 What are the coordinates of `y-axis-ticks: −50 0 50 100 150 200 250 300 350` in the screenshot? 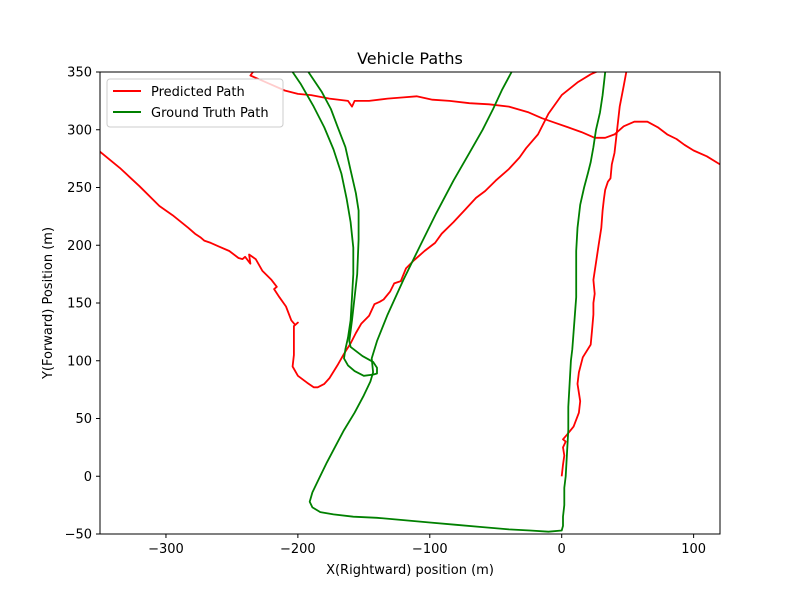 It's located at (82, 304).